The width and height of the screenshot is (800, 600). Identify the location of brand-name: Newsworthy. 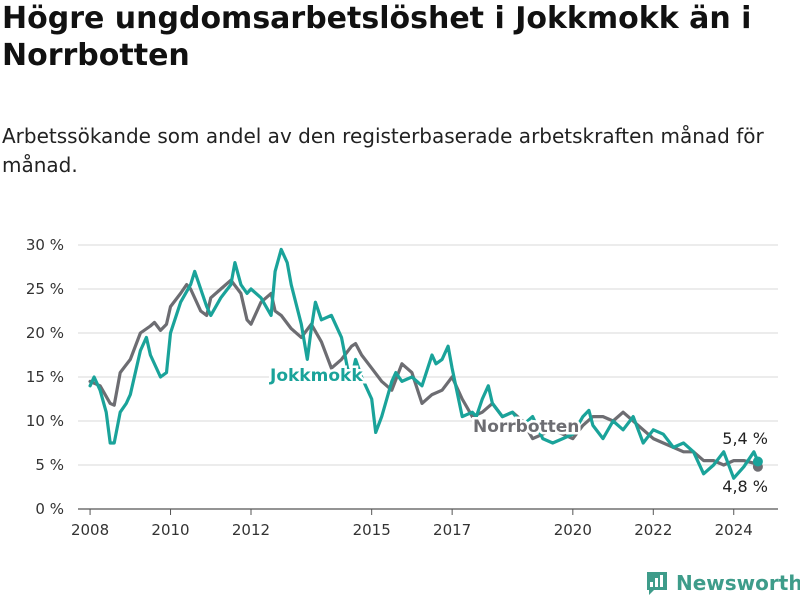
(738, 583).